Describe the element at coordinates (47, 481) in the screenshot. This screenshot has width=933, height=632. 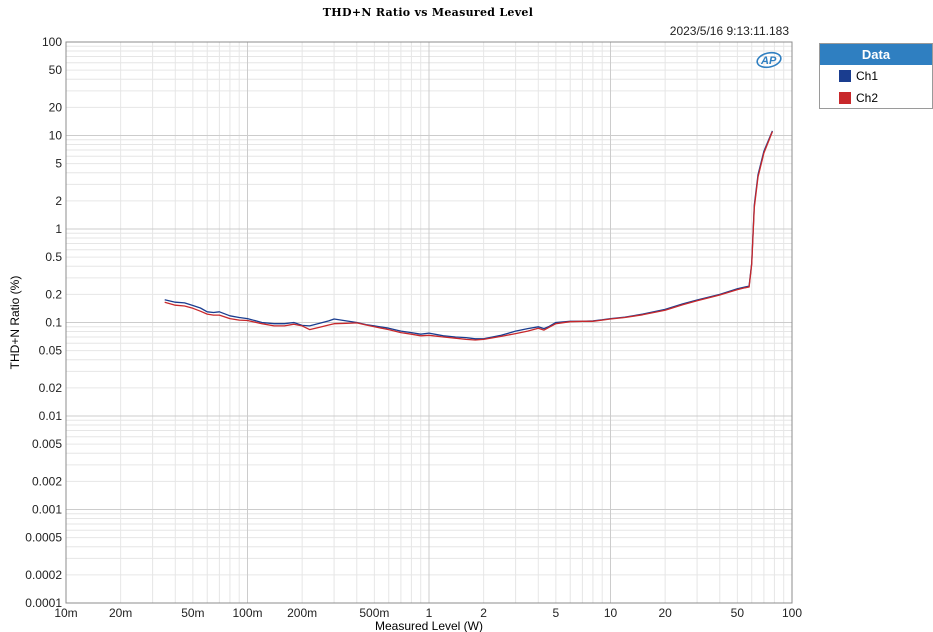
I see `y-tick-label: 0.002` at that location.